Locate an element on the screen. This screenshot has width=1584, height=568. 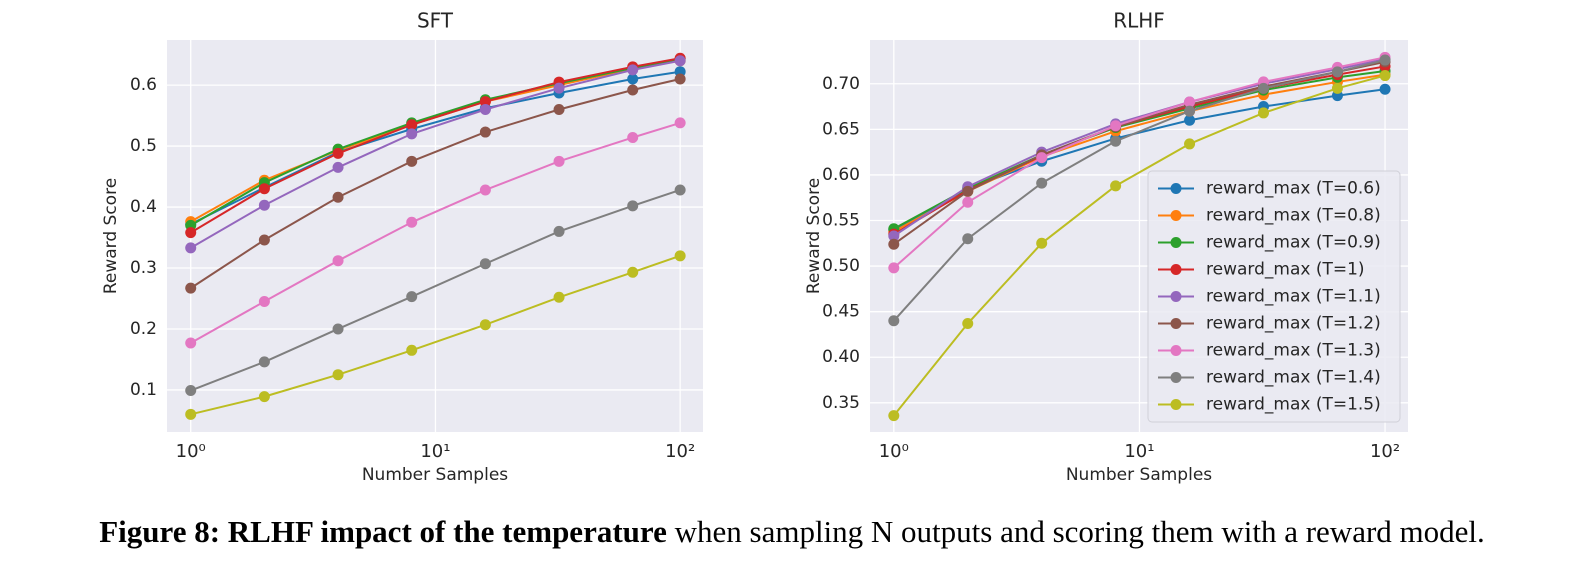
y-tick-label: 0.2 is located at coordinates (143, 329).